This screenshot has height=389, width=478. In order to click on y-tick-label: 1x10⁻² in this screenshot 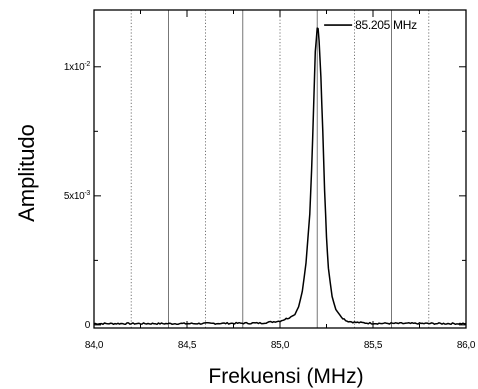, I will do `click(77, 67)`.